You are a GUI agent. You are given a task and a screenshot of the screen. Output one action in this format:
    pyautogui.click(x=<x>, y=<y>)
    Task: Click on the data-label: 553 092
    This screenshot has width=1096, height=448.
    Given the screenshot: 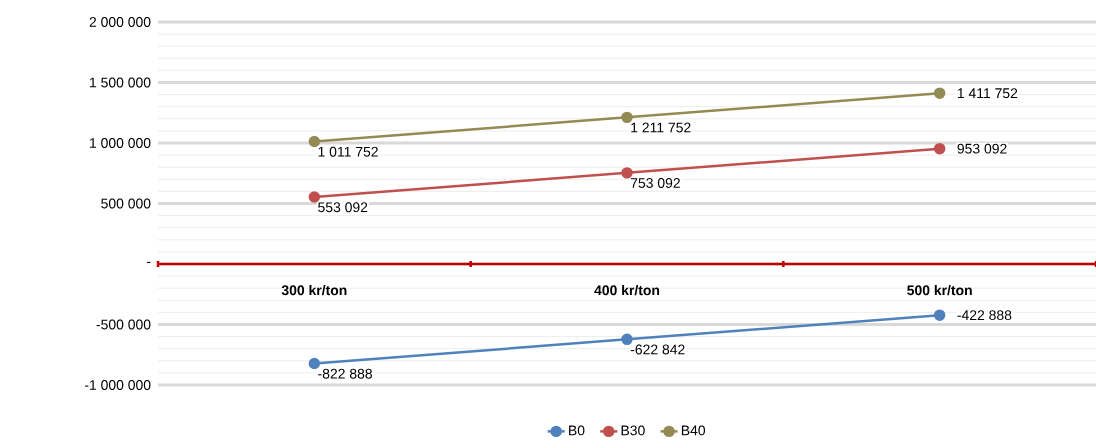 What is the action you would take?
    pyautogui.click(x=343, y=207)
    